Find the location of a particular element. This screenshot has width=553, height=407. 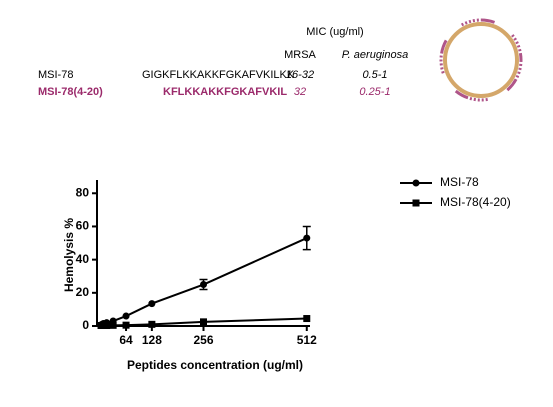

y-axis-label: Hemolysis % is located at coordinates (69, 255).